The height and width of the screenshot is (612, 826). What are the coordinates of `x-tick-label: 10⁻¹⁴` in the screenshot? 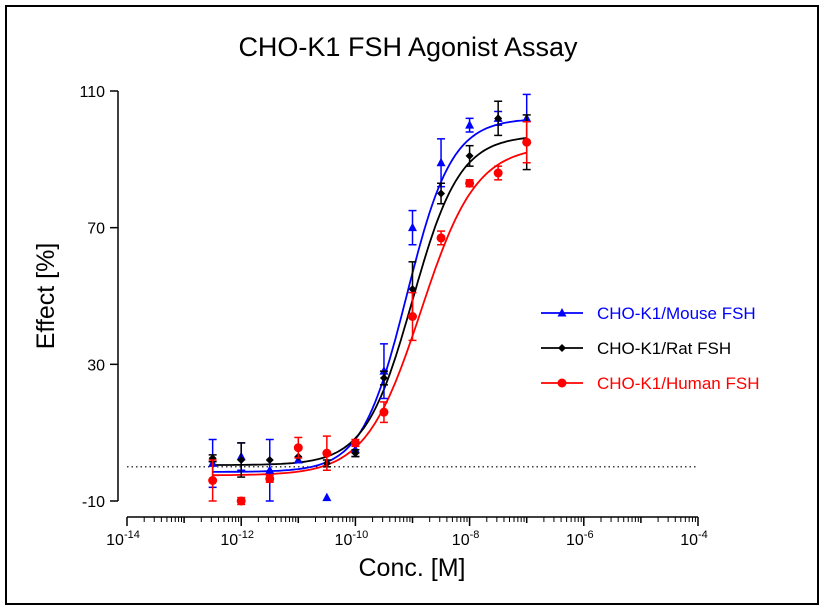 It's located at (123, 539).